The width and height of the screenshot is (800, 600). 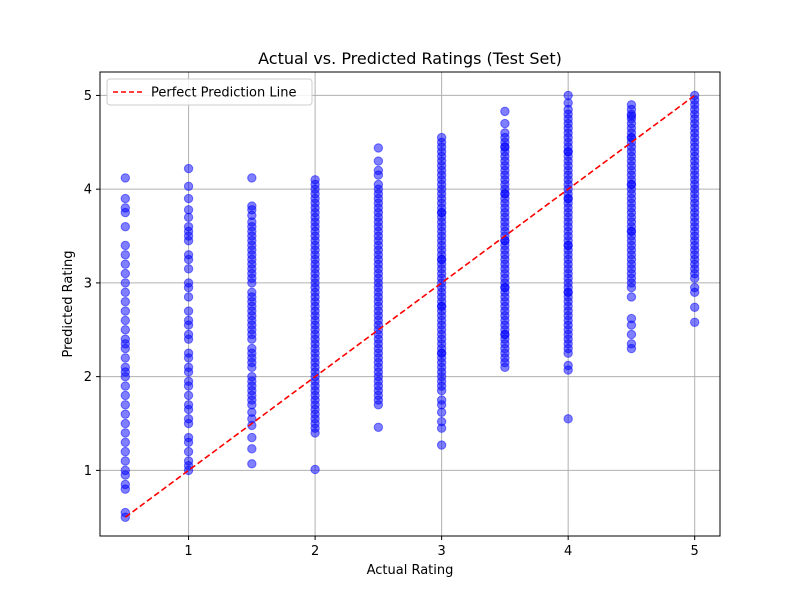 I want to click on x-axis-ticks: 1 2 3 4 5, so click(x=441, y=547).